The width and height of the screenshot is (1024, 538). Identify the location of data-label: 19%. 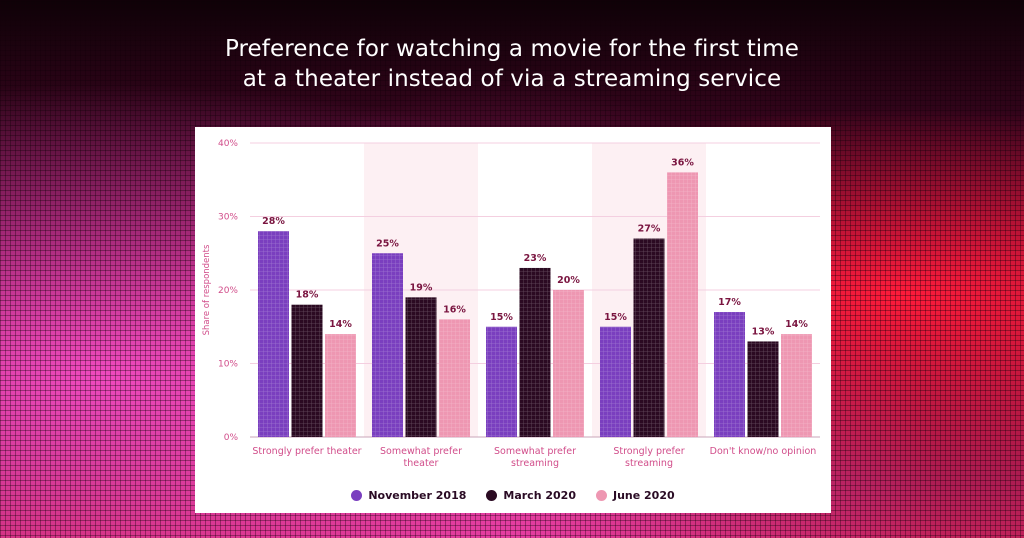
(421, 287).